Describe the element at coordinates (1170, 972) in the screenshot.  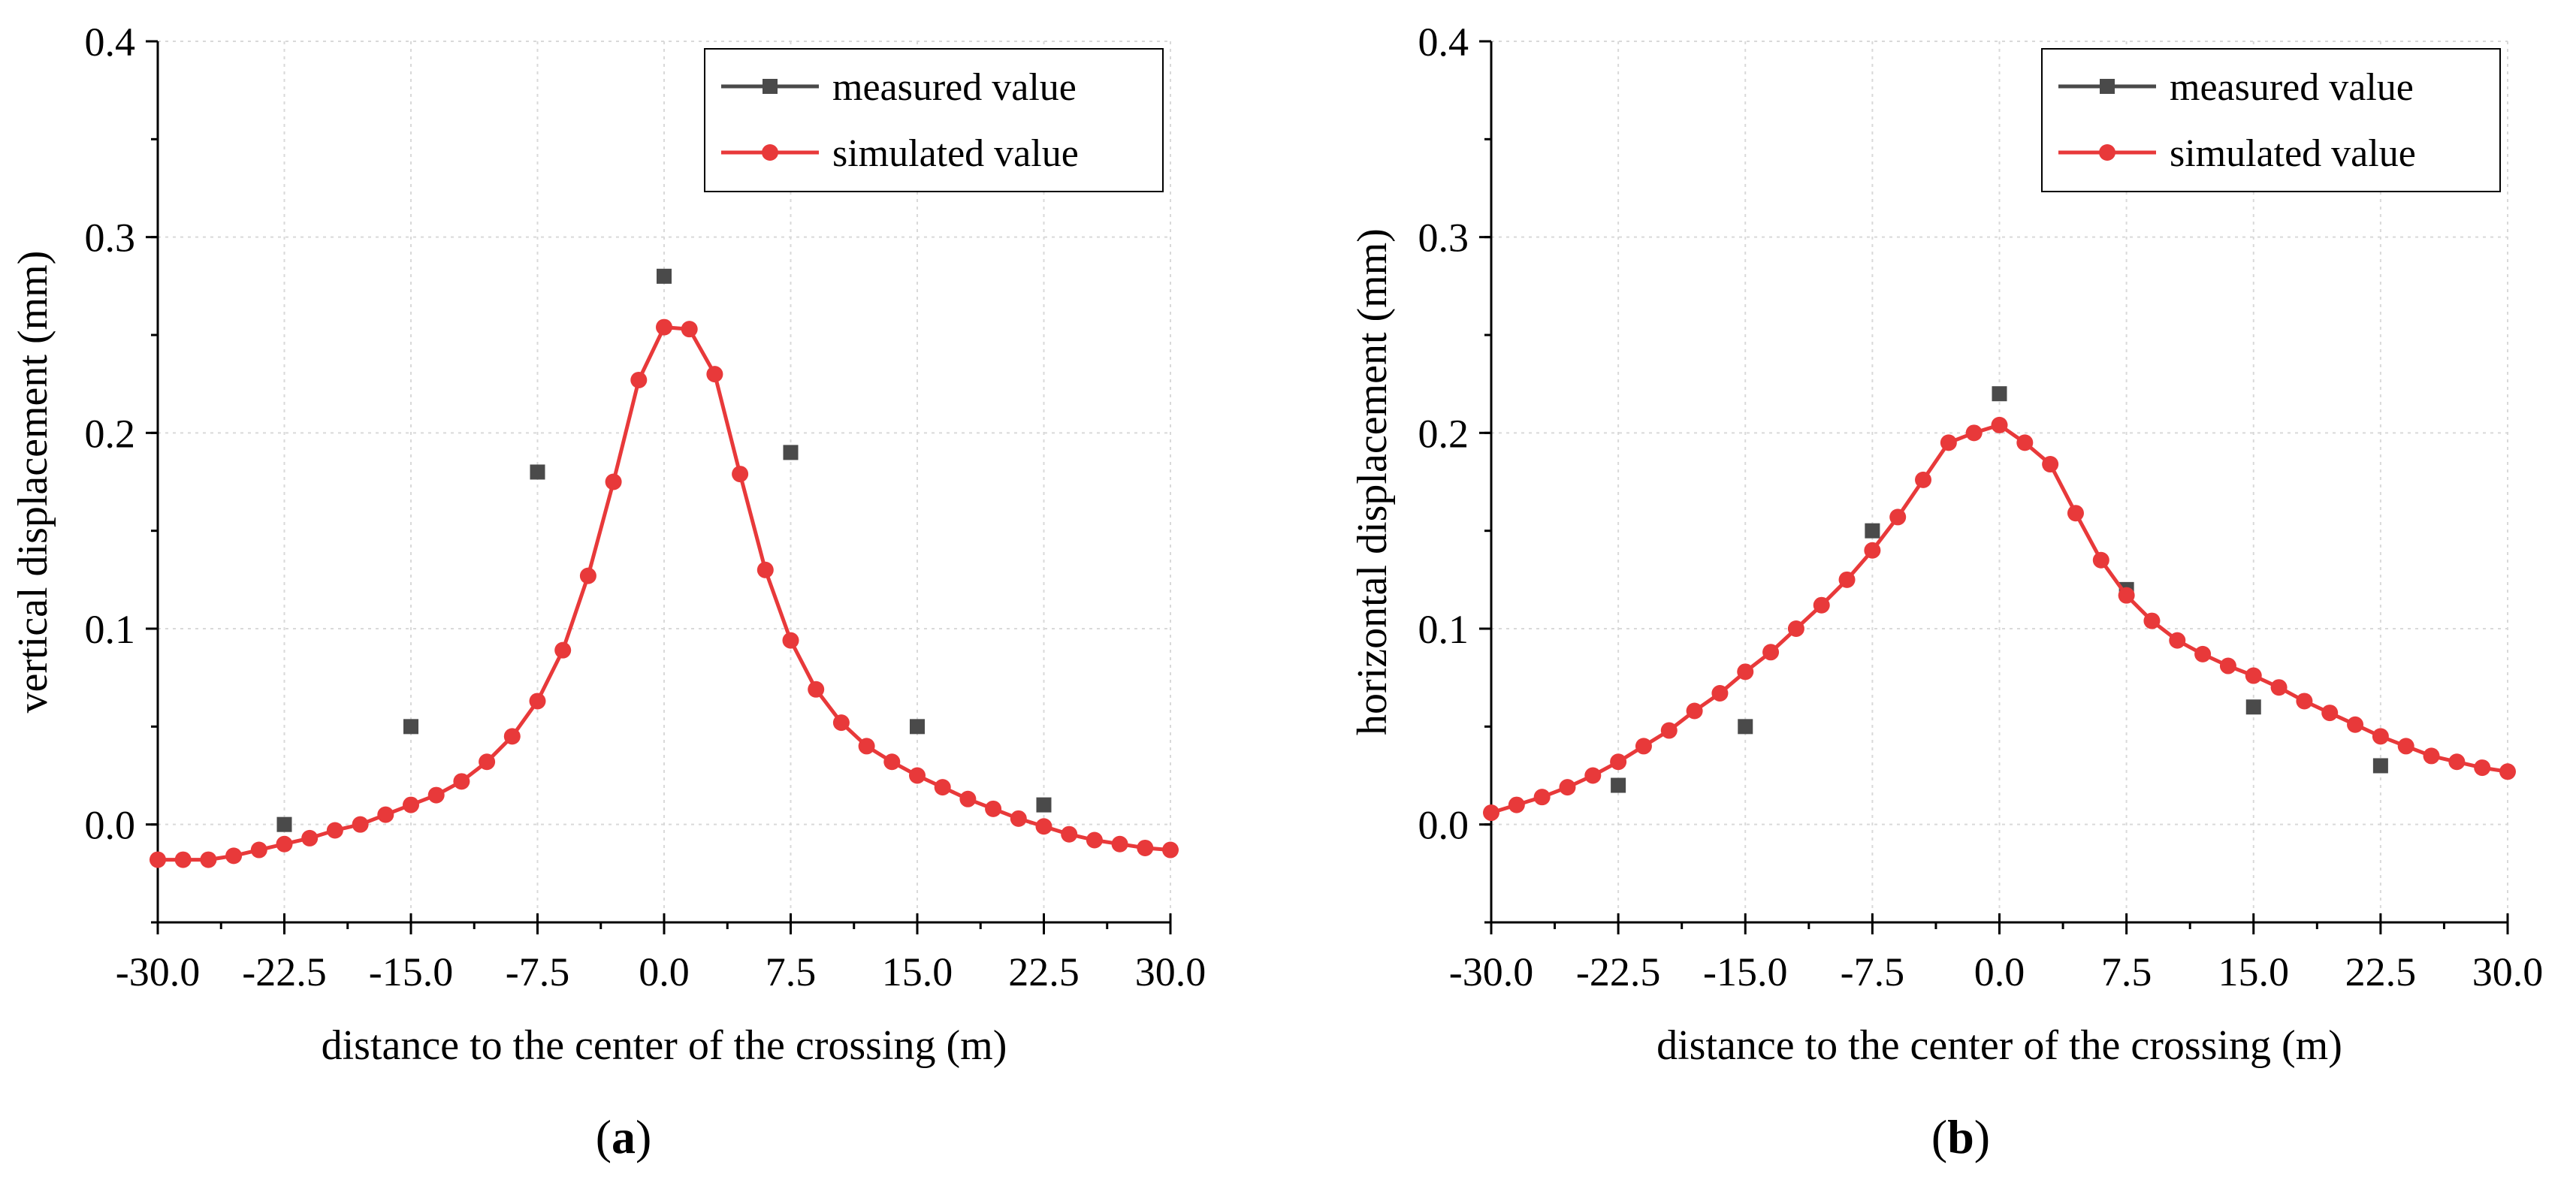
I see `x-tick-label: 30.0` at that location.